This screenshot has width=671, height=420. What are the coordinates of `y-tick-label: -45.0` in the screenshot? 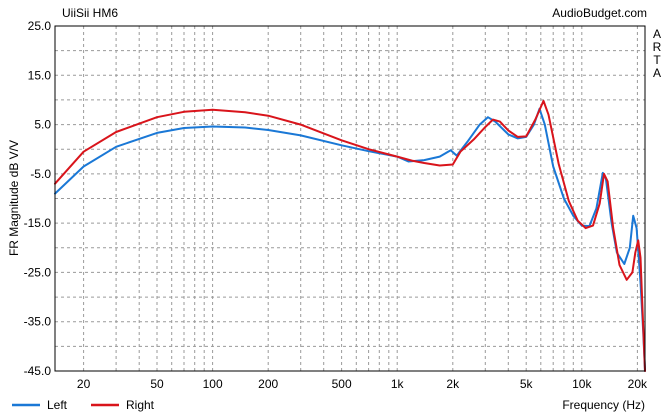 It's located at (38, 371).